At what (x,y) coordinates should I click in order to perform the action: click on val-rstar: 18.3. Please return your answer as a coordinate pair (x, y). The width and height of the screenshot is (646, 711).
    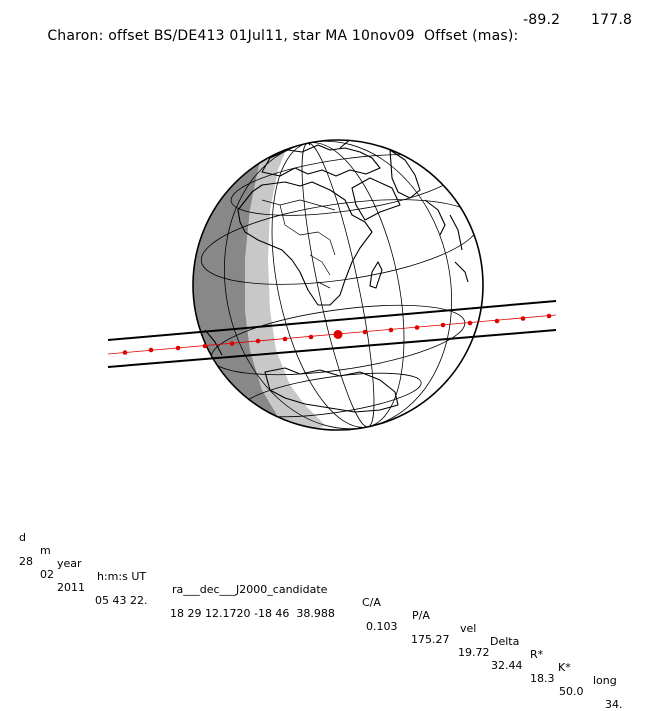
    Looking at the image, I should click on (542, 678).